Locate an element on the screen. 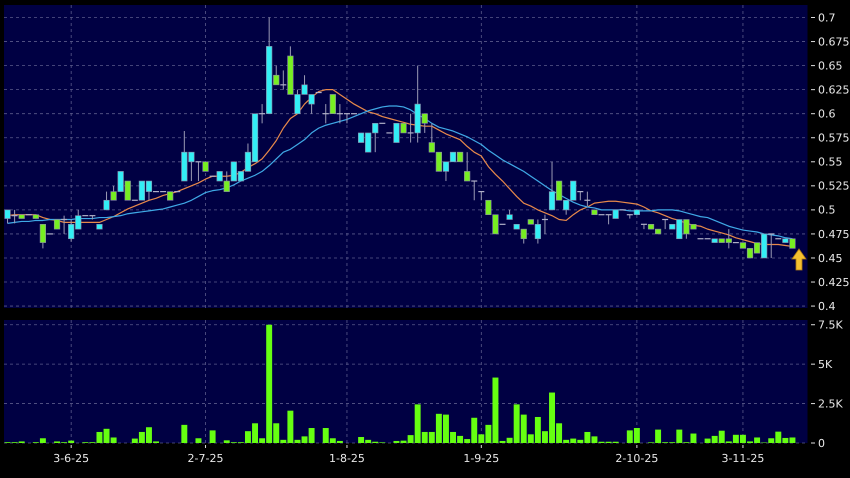 The image size is (850, 478). y-tick-label: 7.5K is located at coordinates (831, 325).